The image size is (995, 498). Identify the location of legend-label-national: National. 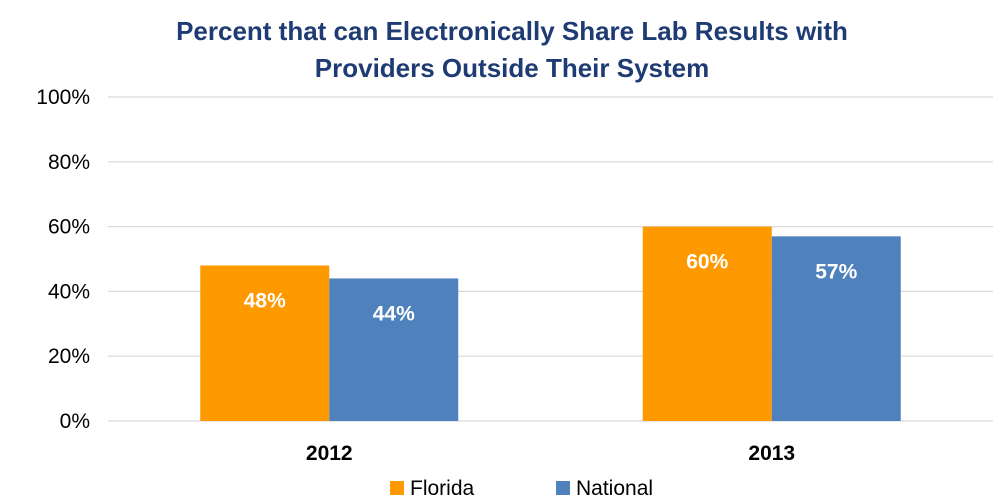
(614, 487).